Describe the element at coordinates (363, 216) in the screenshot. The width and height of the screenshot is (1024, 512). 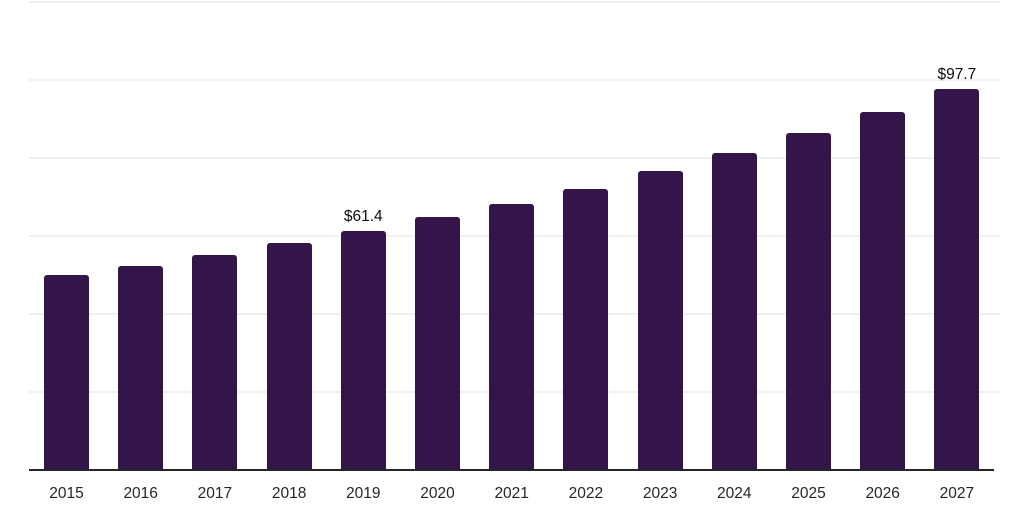
I see `bar-value-label-2019: $61.4` at that location.